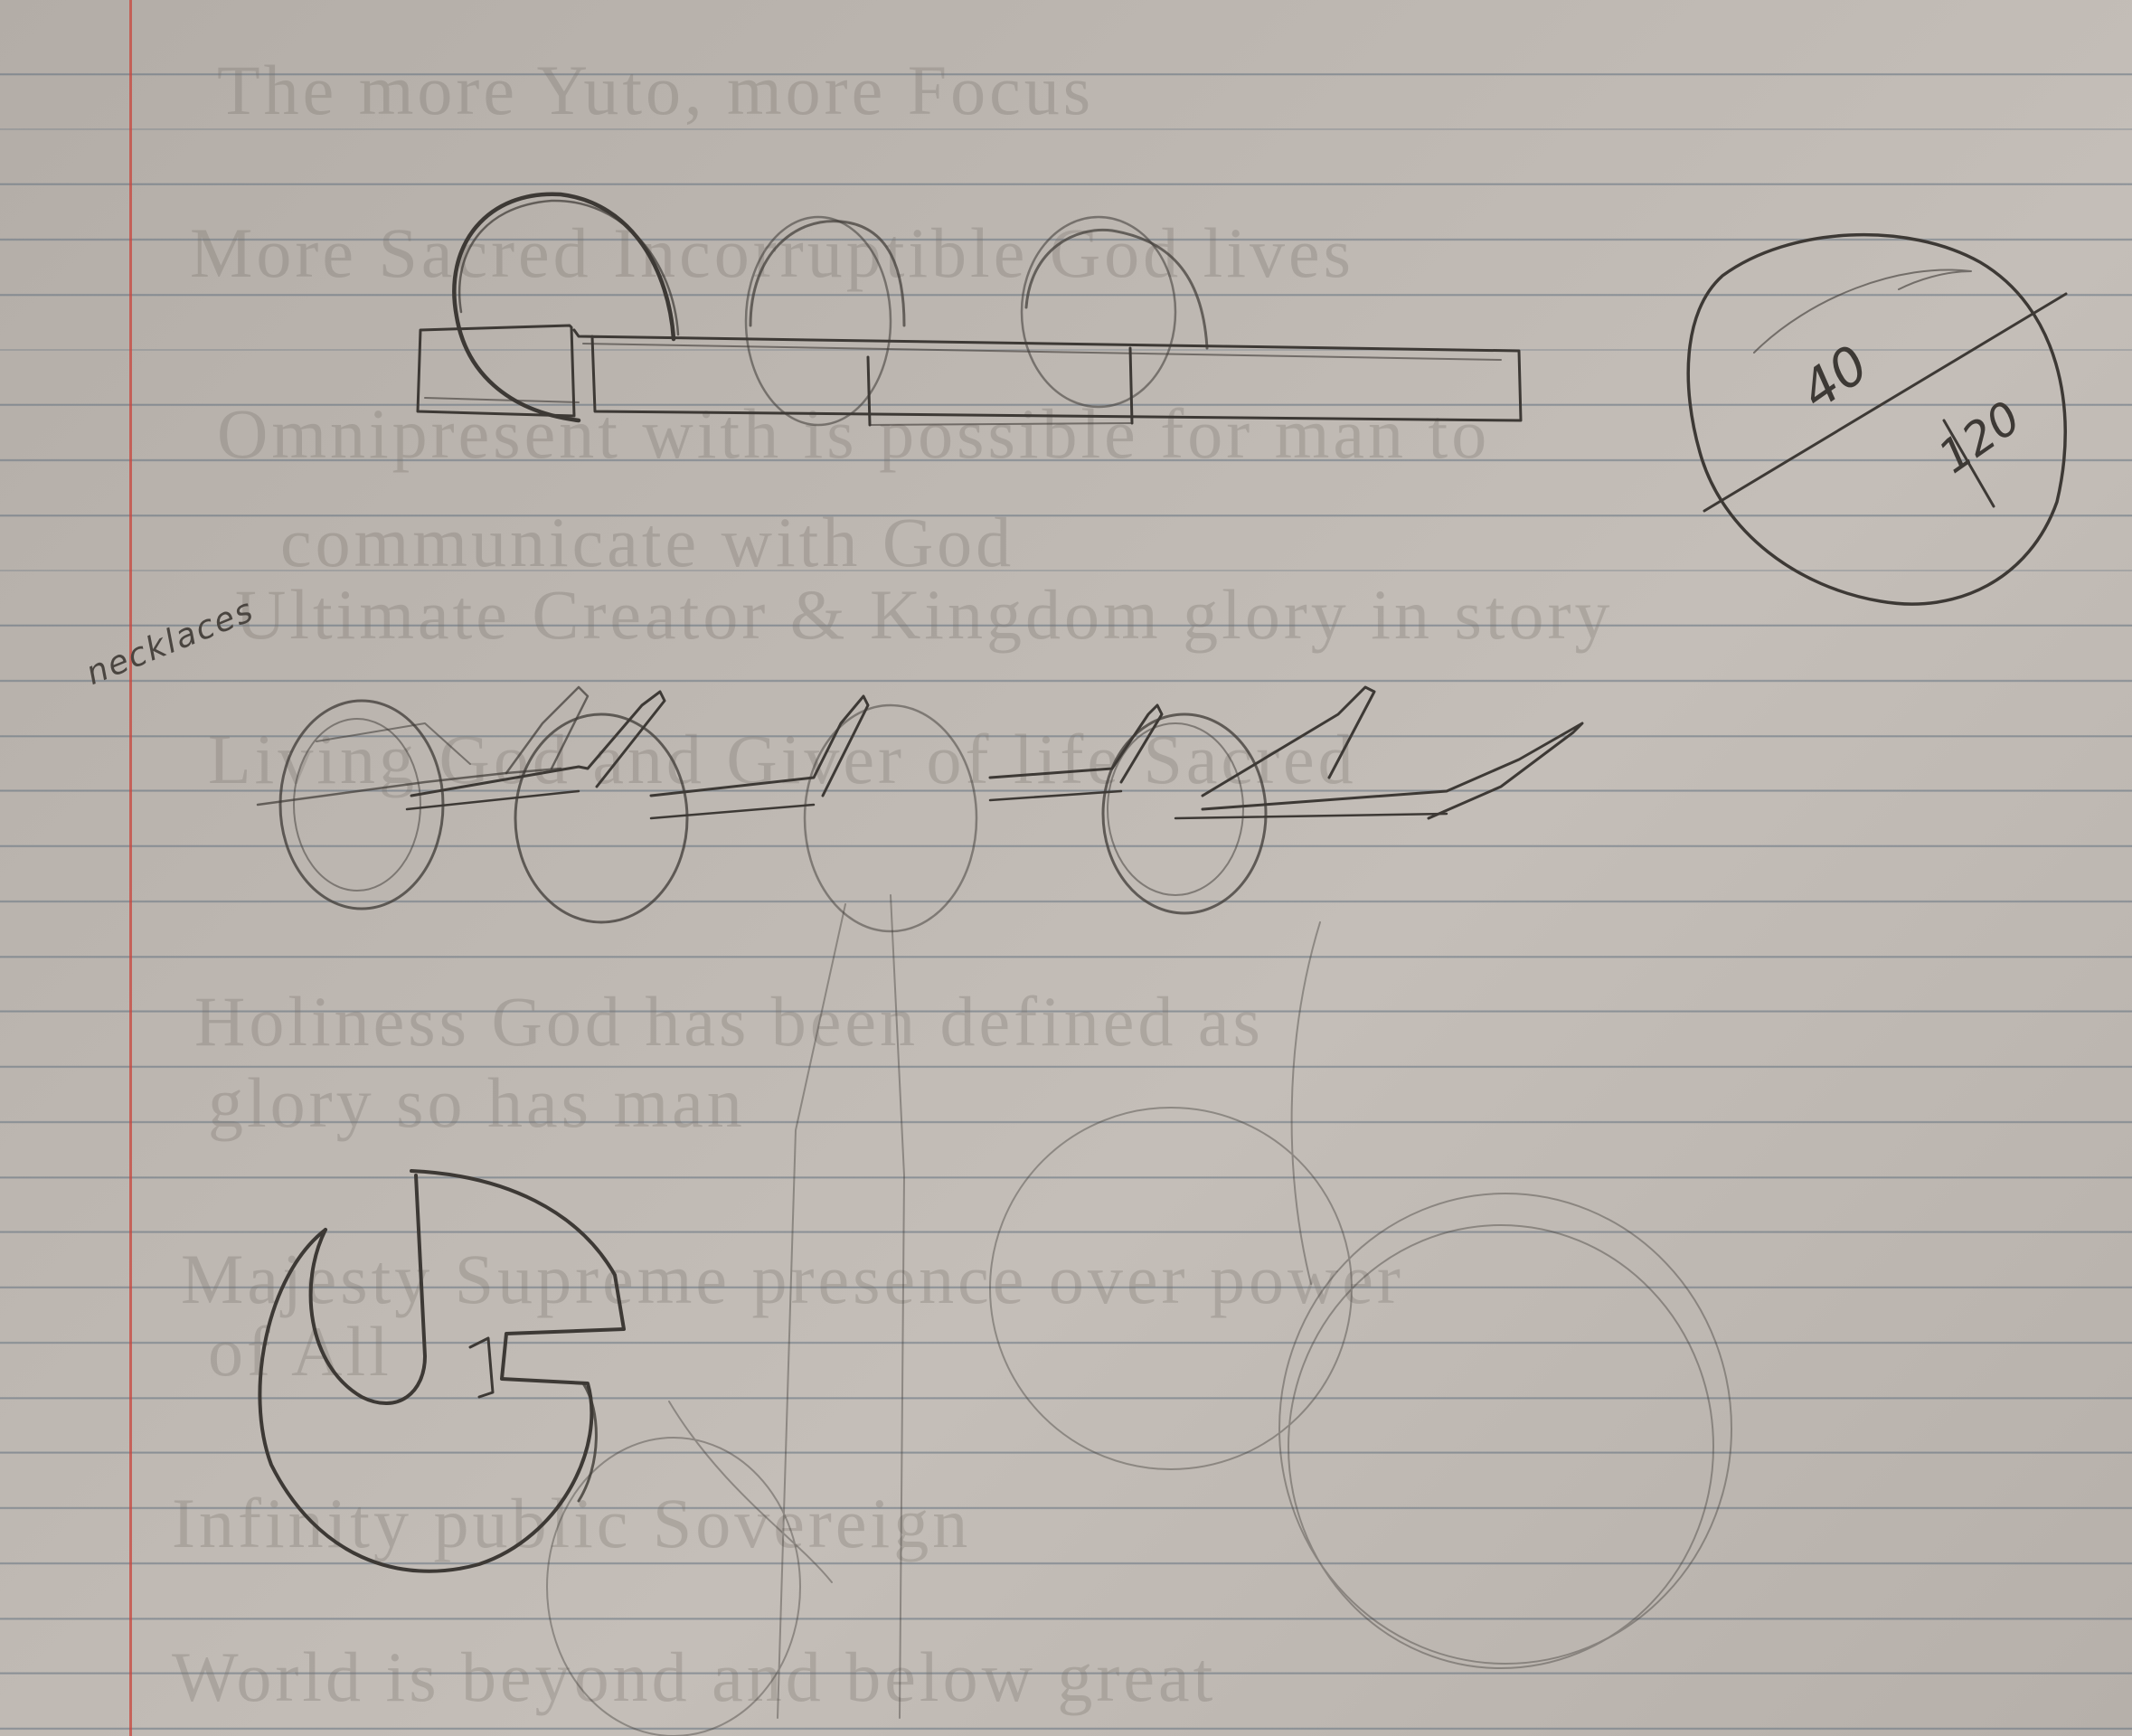  I want to click on measured-circle-sketch, so click(1877, 419).